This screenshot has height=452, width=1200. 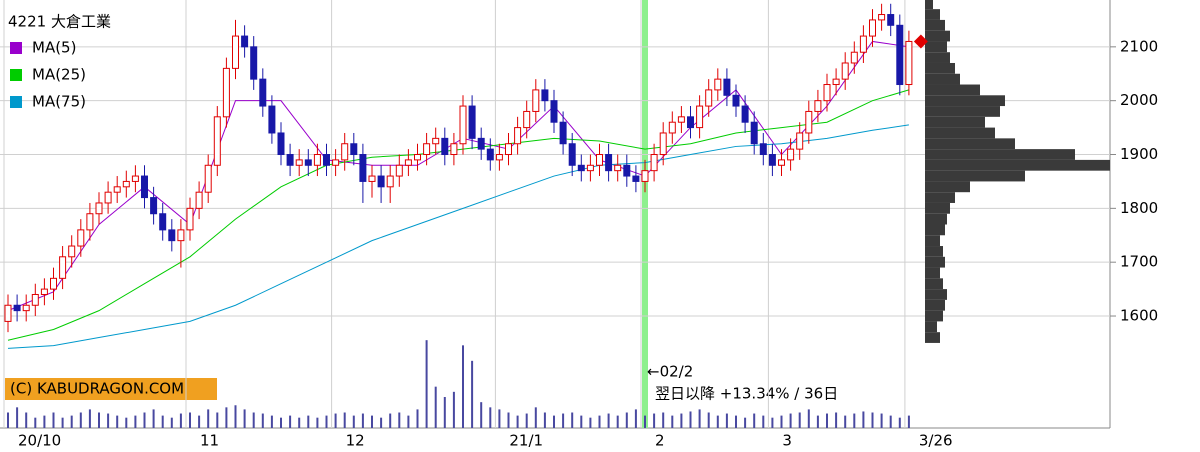 I want to click on x-tick-label: 3, so click(x=787, y=441).